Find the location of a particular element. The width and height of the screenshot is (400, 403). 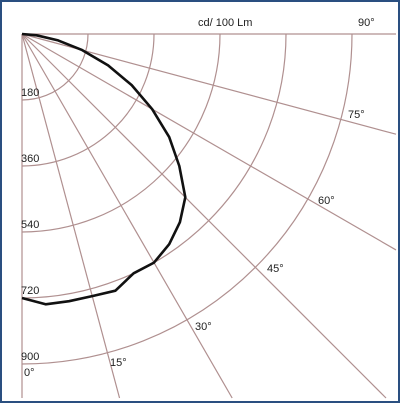

angle-label-30: 30° is located at coordinates (203, 327).